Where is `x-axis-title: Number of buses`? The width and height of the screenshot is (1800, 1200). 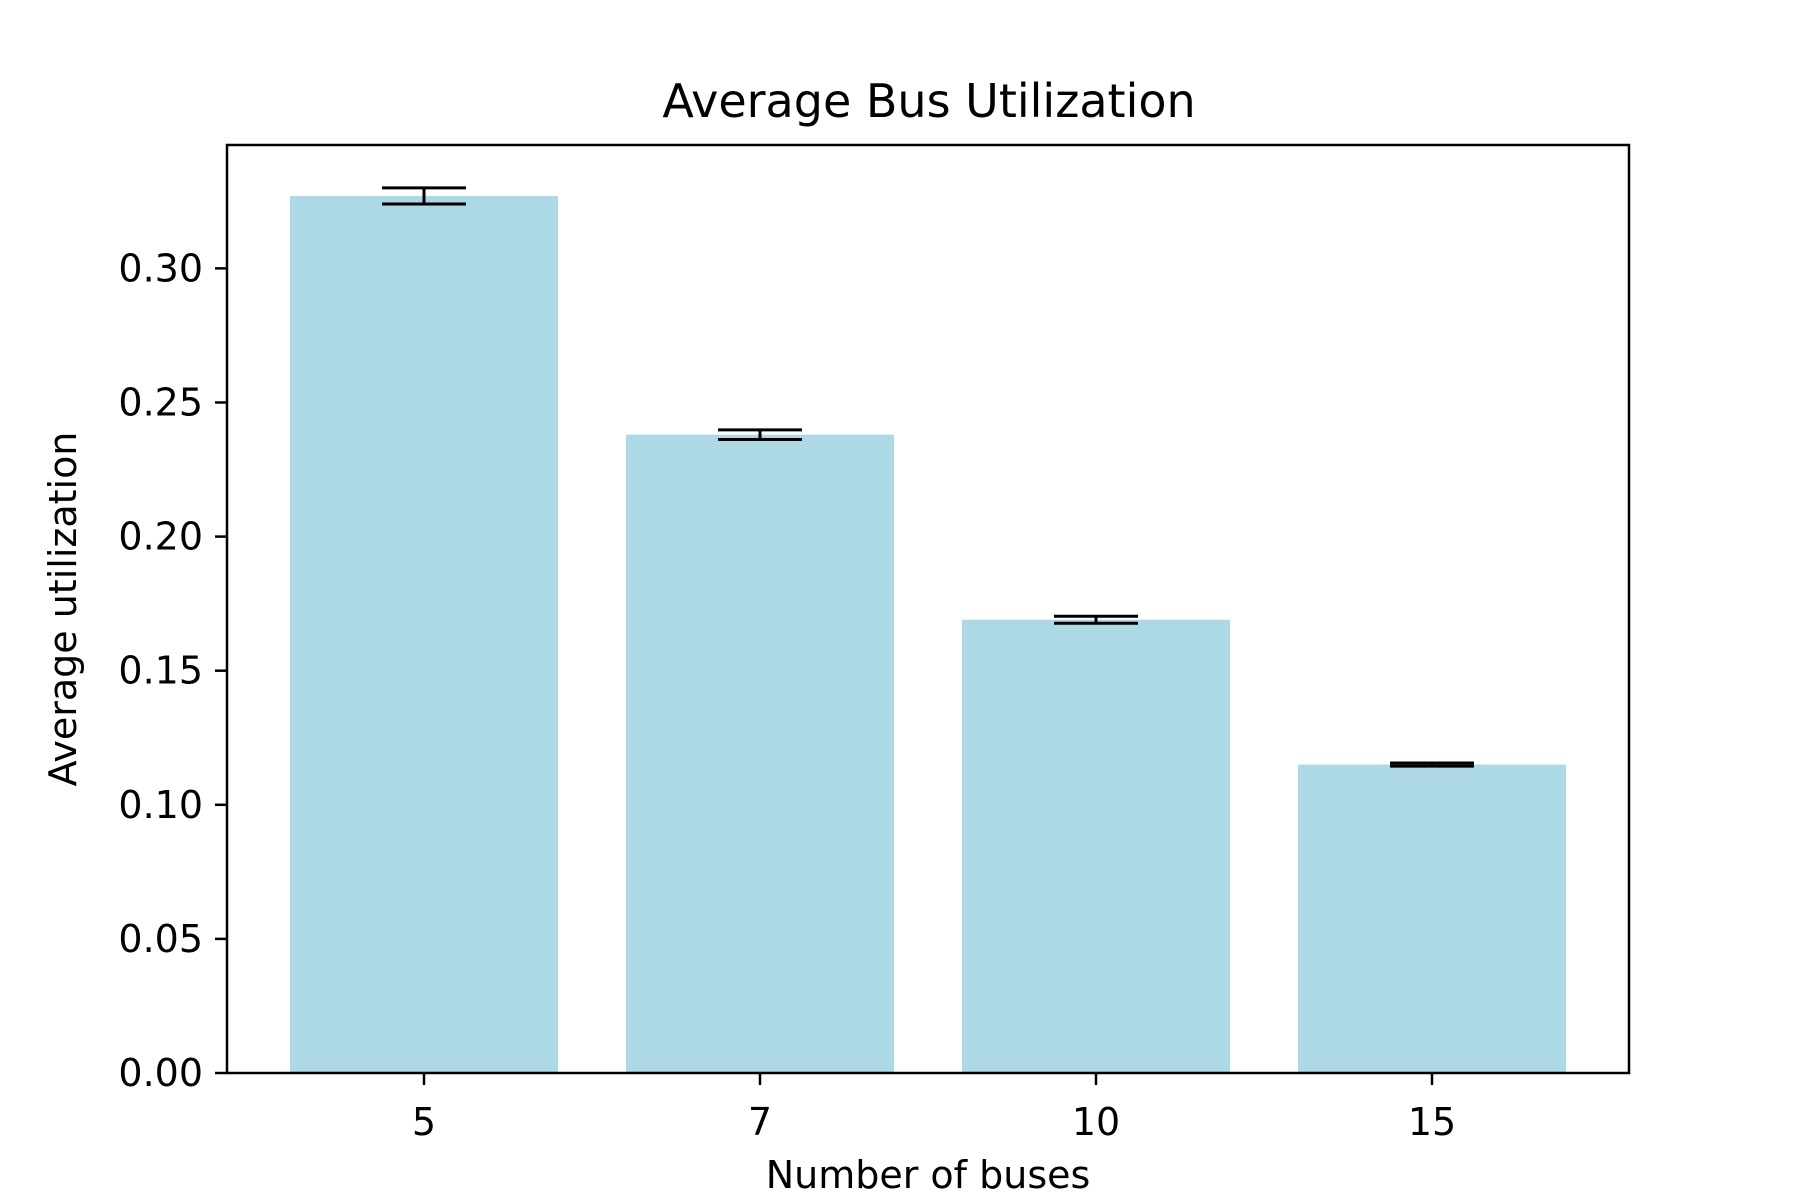
x-axis-title: Number of buses is located at coordinates (928, 1175).